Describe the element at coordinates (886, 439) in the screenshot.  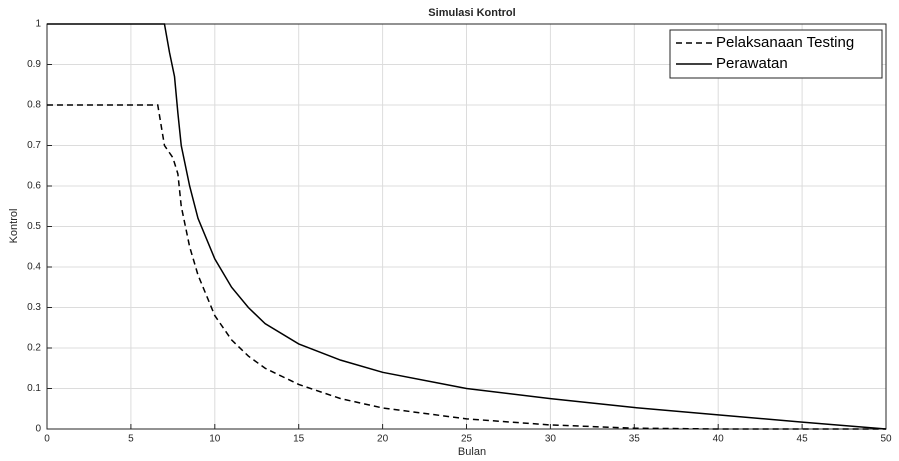
I see `x-tick-label: 50` at that location.